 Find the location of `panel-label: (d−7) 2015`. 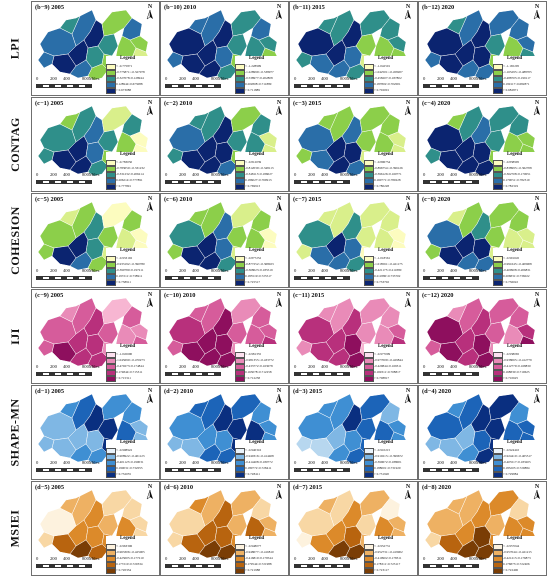

panel-label: (d−7) 2015 is located at coordinates (308, 487).